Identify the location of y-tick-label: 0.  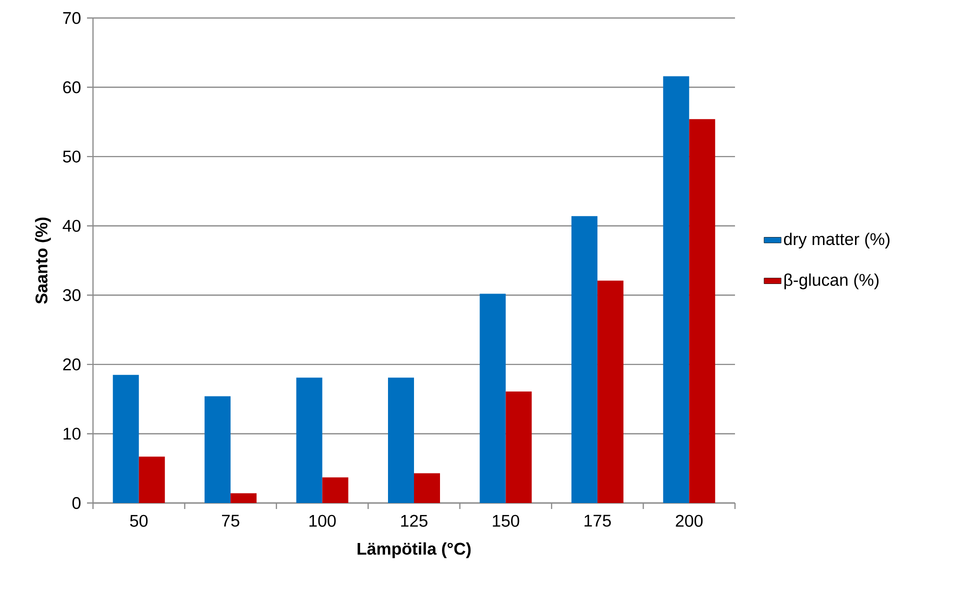
(76, 503).